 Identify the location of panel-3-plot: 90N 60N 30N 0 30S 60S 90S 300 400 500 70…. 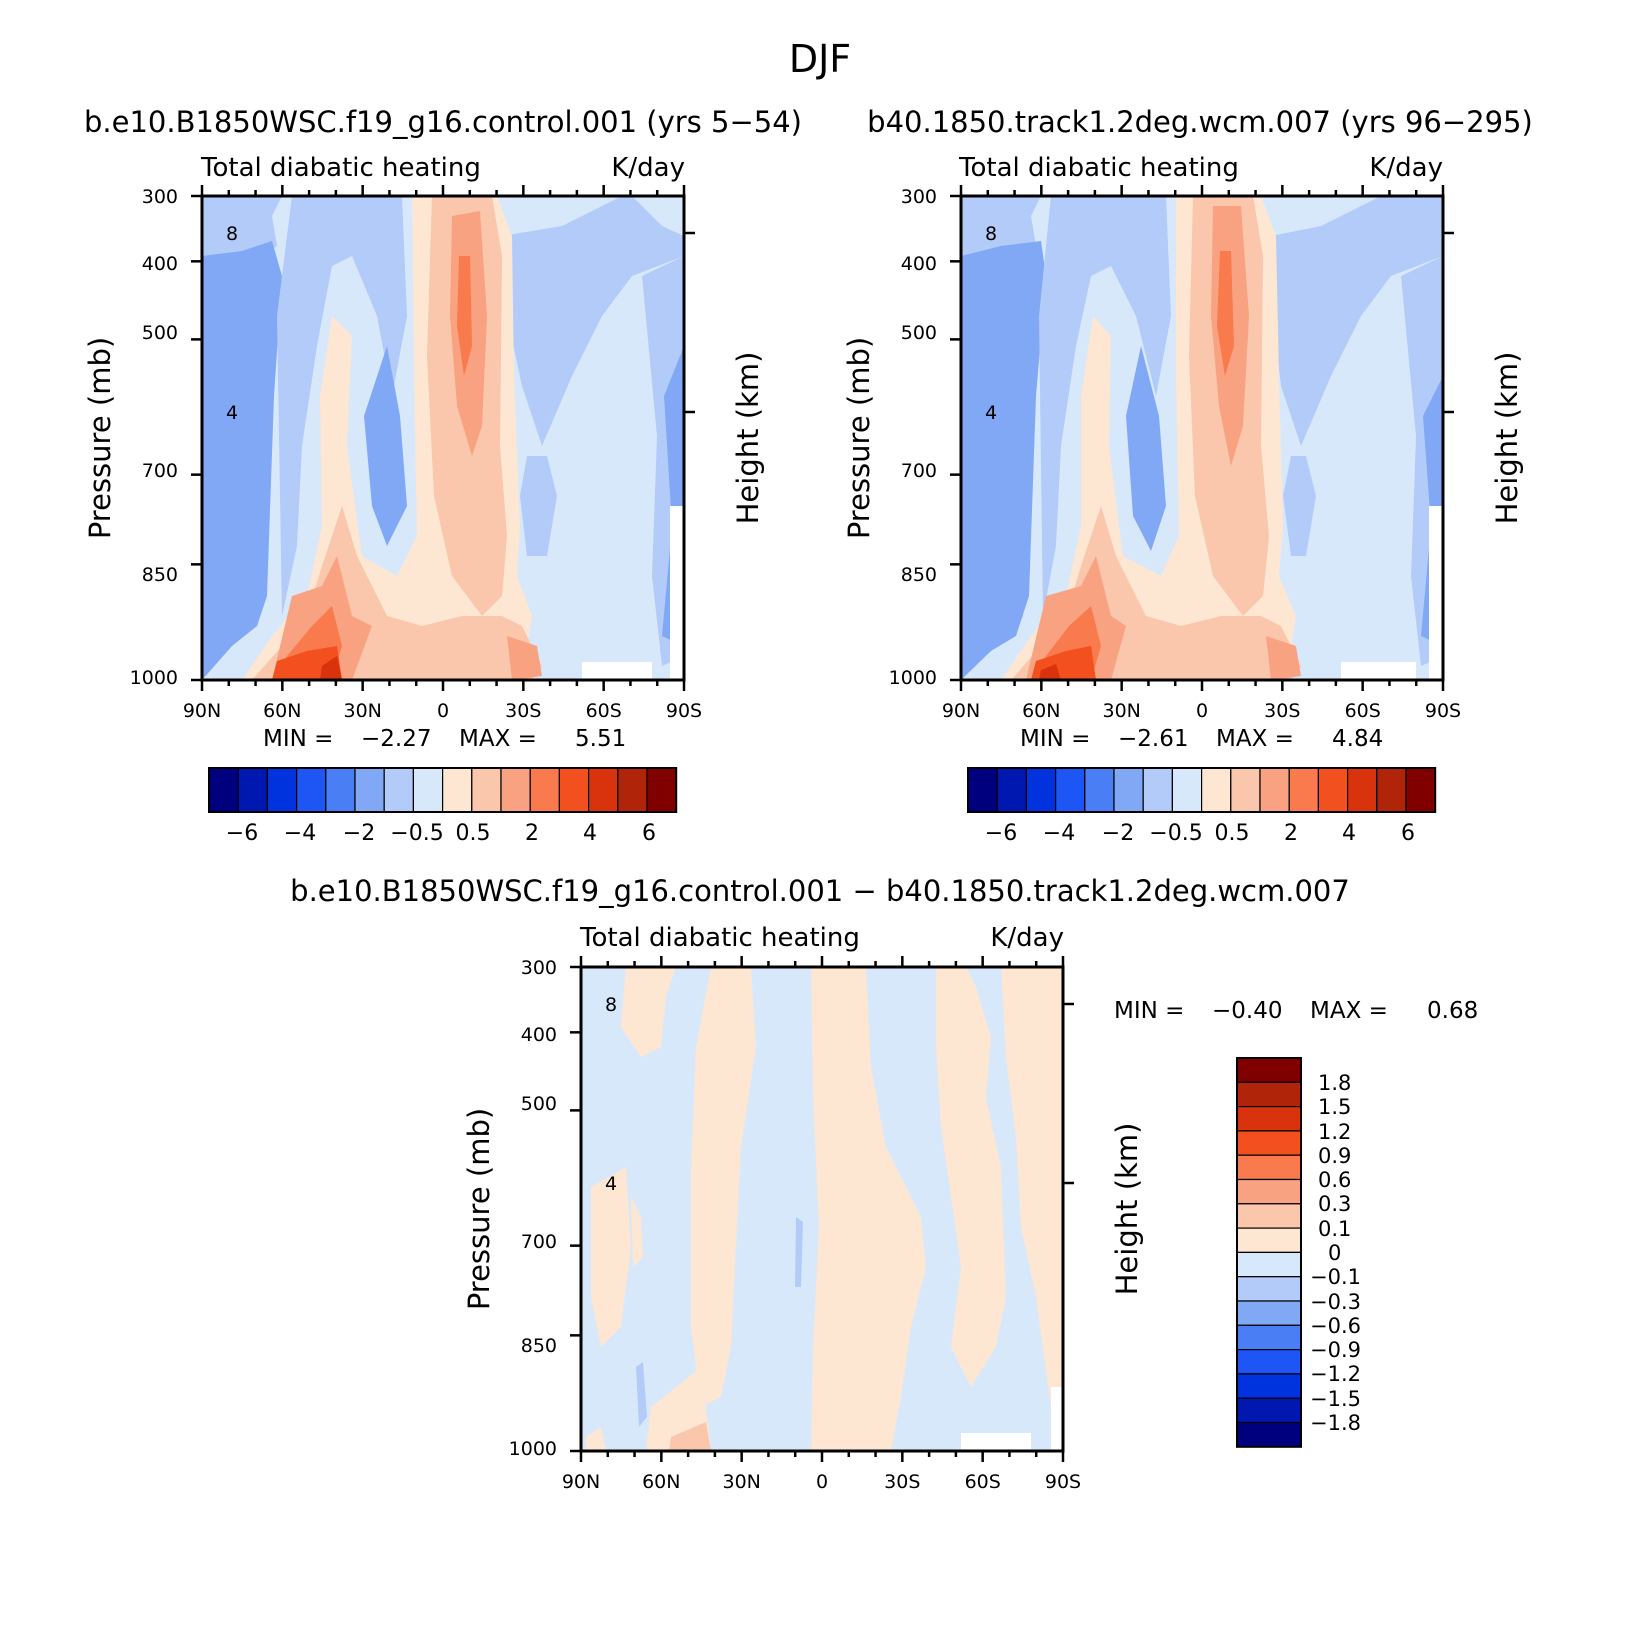
(803, 1224).